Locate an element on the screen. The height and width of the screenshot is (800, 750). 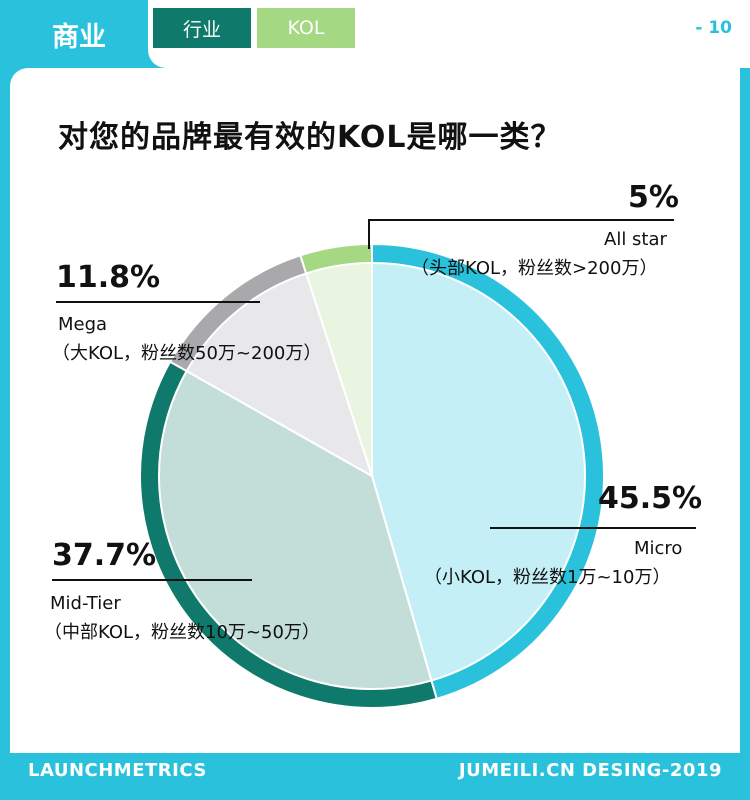
leader-allstar is located at coordinates (521, 220).